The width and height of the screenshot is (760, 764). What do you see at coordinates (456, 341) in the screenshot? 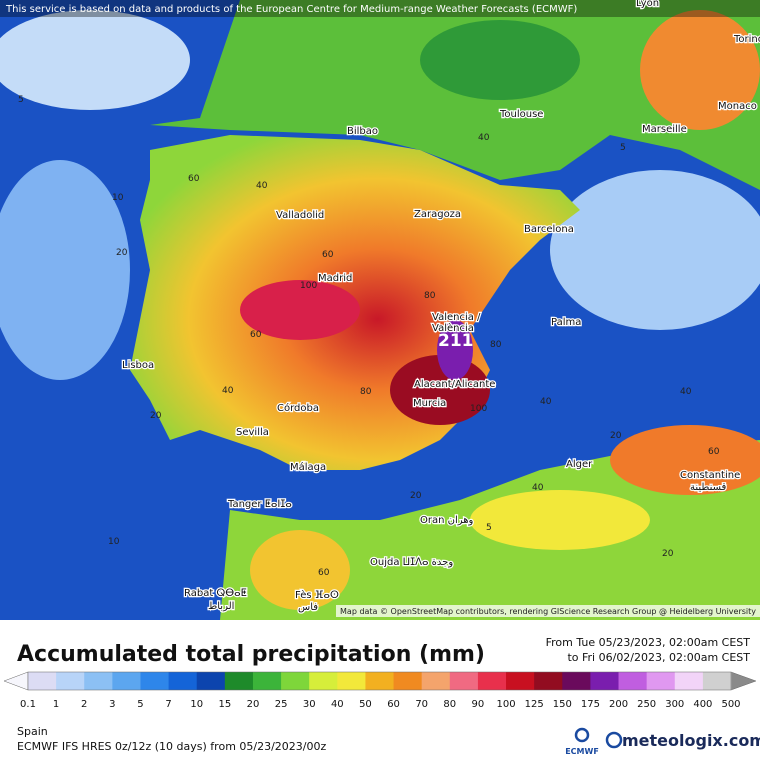
I see `max-value: 211` at bounding box center [456, 341].